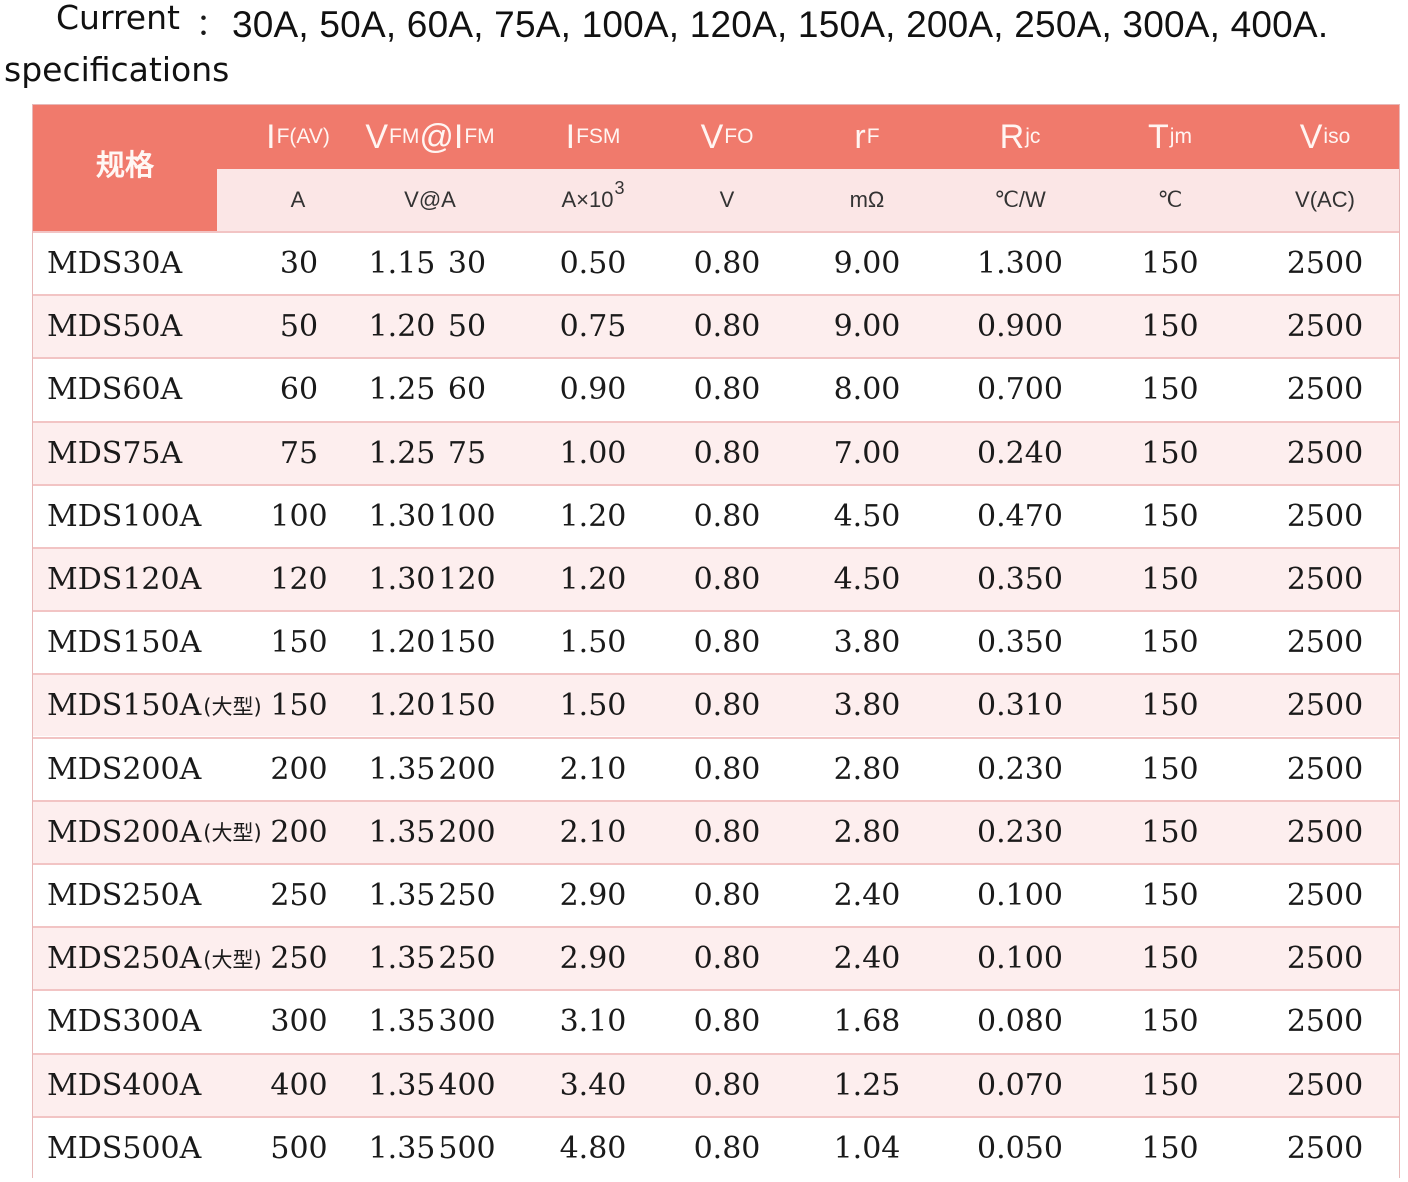 The image size is (1408, 1182). What do you see at coordinates (593, 769) in the screenshot?
I see `value-cell-ifsm: 2.10` at bounding box center [593, 769].